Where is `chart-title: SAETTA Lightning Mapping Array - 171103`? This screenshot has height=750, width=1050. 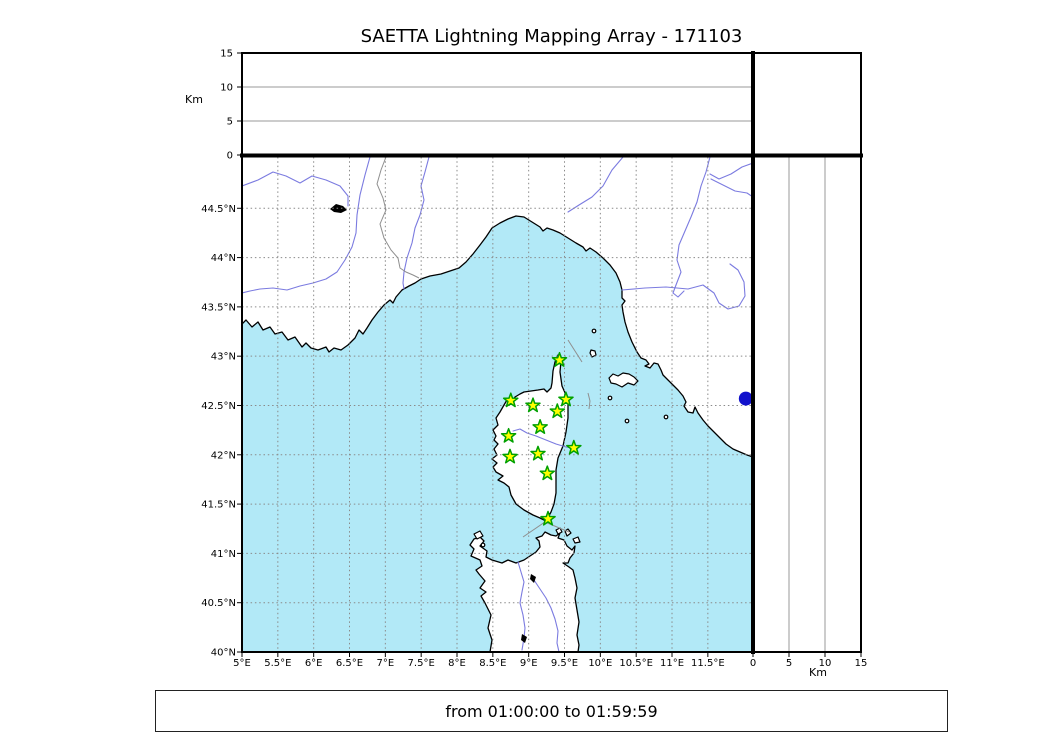 chart-title: SAETTA Lightning Mapping Array - 171103 is located at coordinates (551, 36).